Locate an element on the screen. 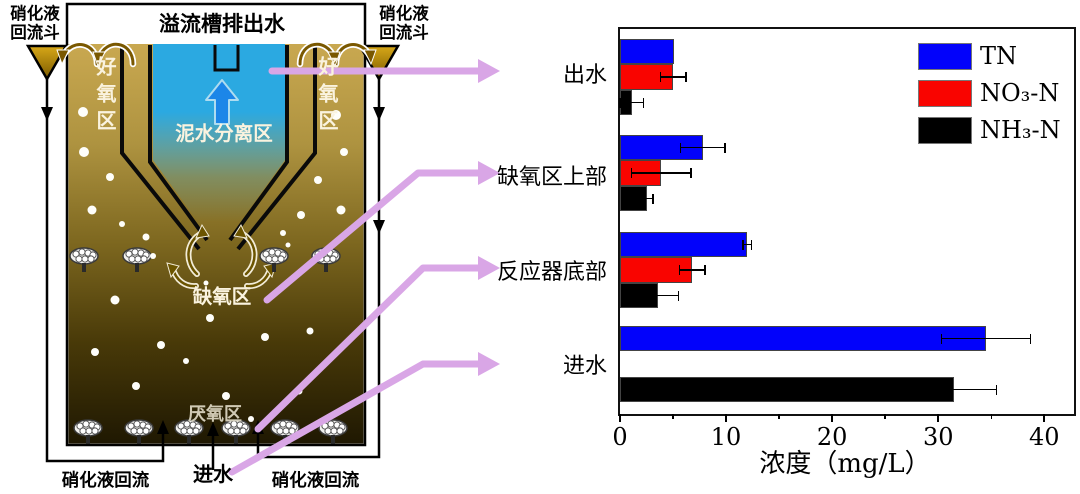 The height and width of the screenshot is (494, 1080). category-label-effluent: 出水 is located at coordinates (584, 75).